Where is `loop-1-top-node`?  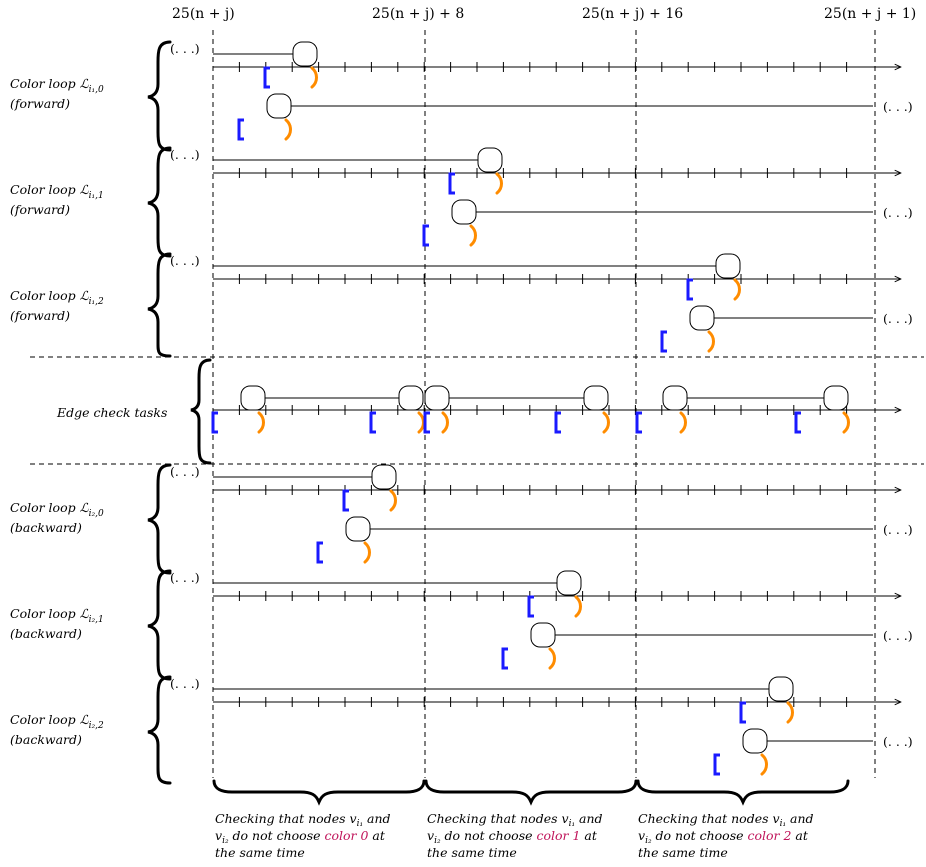 loop-1-top-node is located at coordinates (490, 160).